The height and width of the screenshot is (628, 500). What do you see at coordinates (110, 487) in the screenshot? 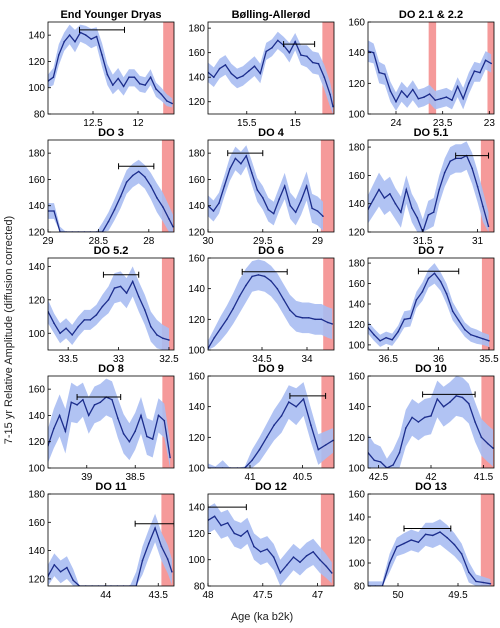
I see `panel-title: DO 11` at bounding box center [110, 487].